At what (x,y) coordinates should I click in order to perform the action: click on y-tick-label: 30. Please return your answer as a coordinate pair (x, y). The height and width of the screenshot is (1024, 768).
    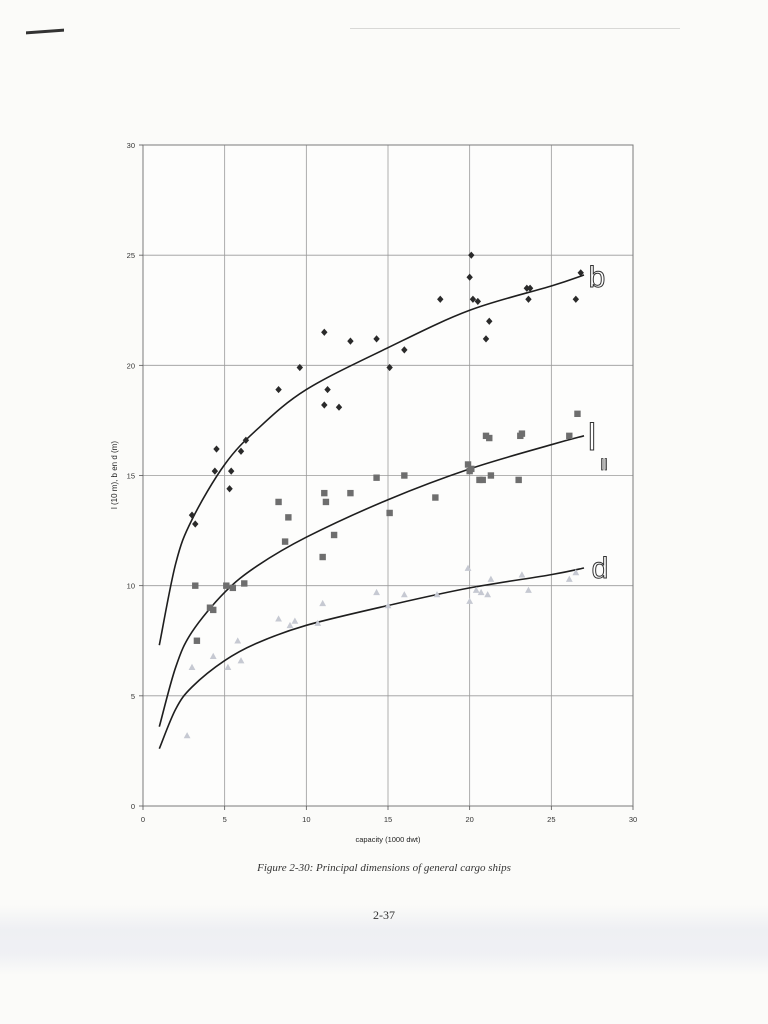
    Looking at the image, I should click on (131, 145).